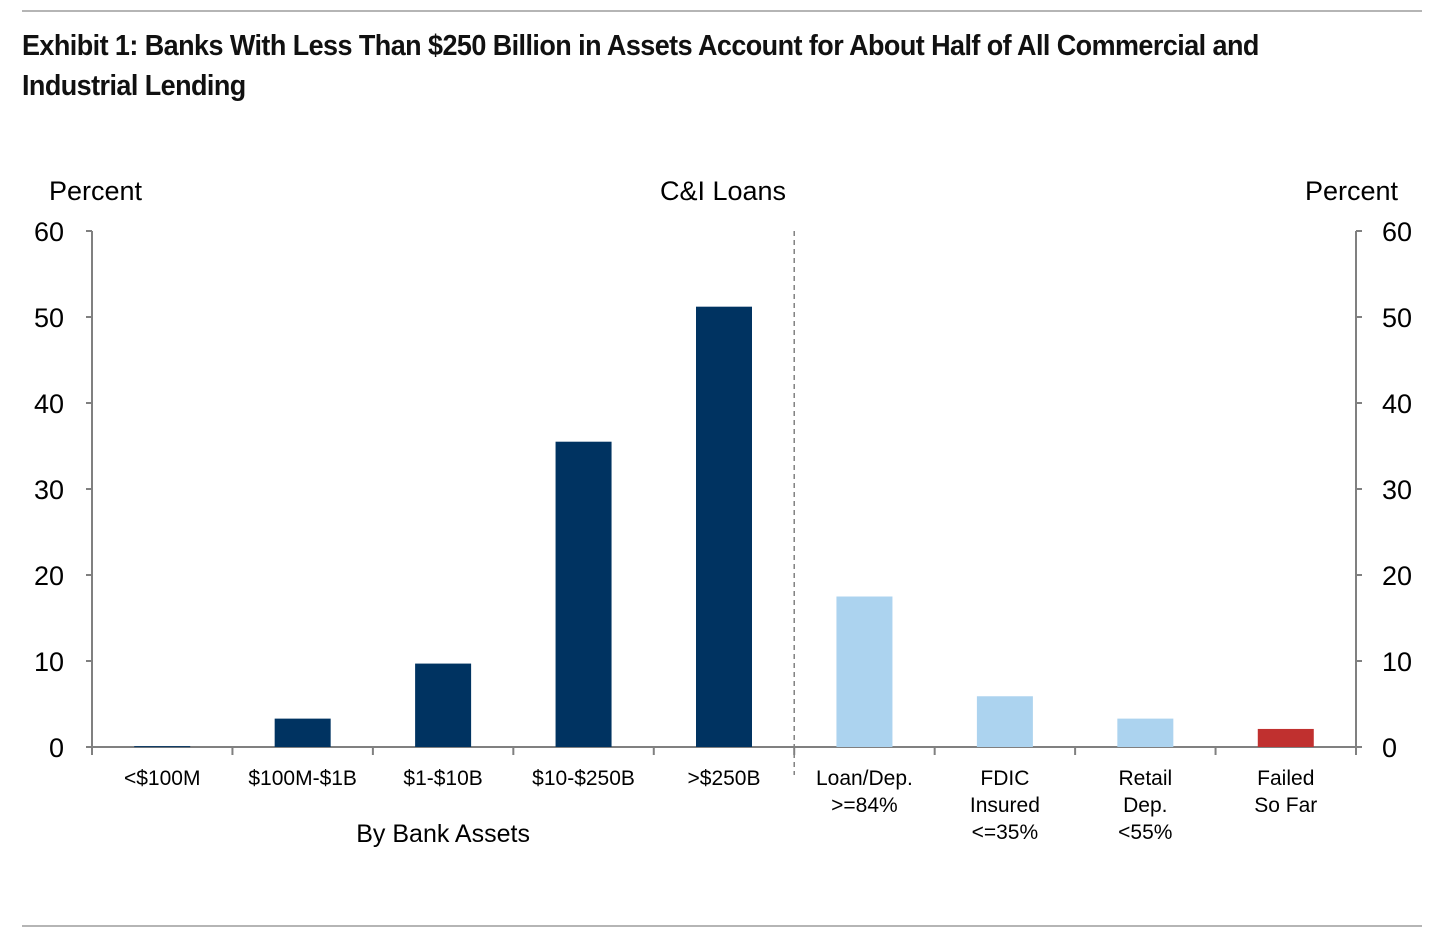  Describe the element at coordinates (722, 11) in the screenshot. I see `top-rule` at that location.